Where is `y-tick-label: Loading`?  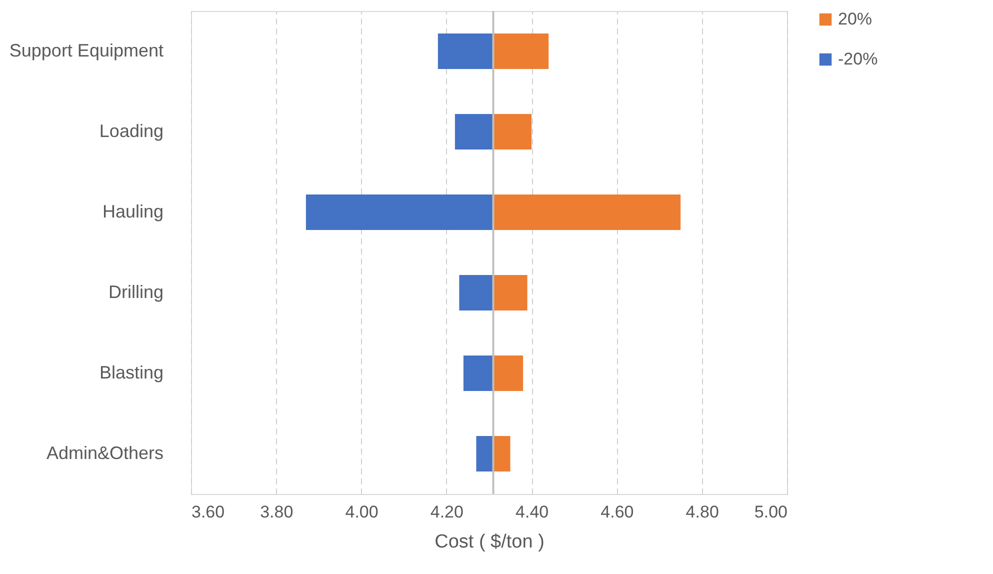
y-tick-label: Loading is located at coordinates (131, 130).